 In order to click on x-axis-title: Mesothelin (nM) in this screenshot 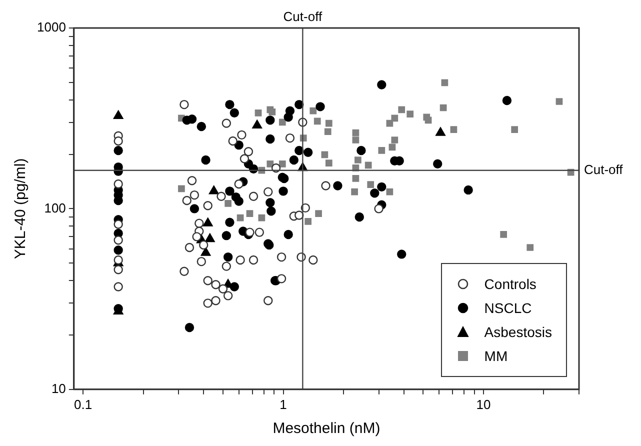, I will do `click(326, 429)`.